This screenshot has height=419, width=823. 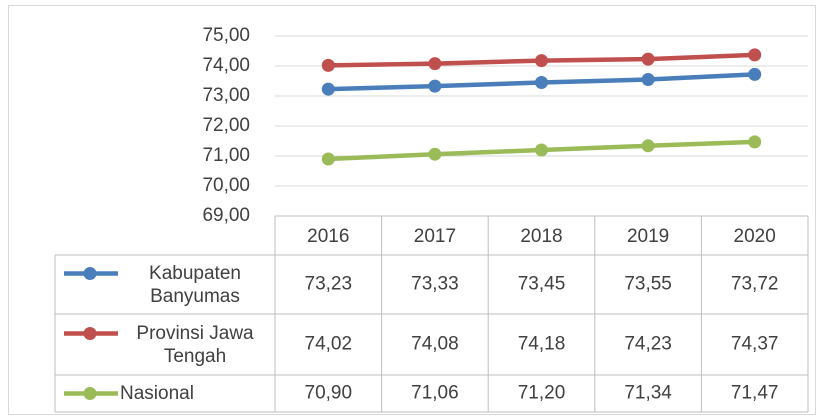 I want to click on x-tick-label: 2020, so click(x=755, y=236).